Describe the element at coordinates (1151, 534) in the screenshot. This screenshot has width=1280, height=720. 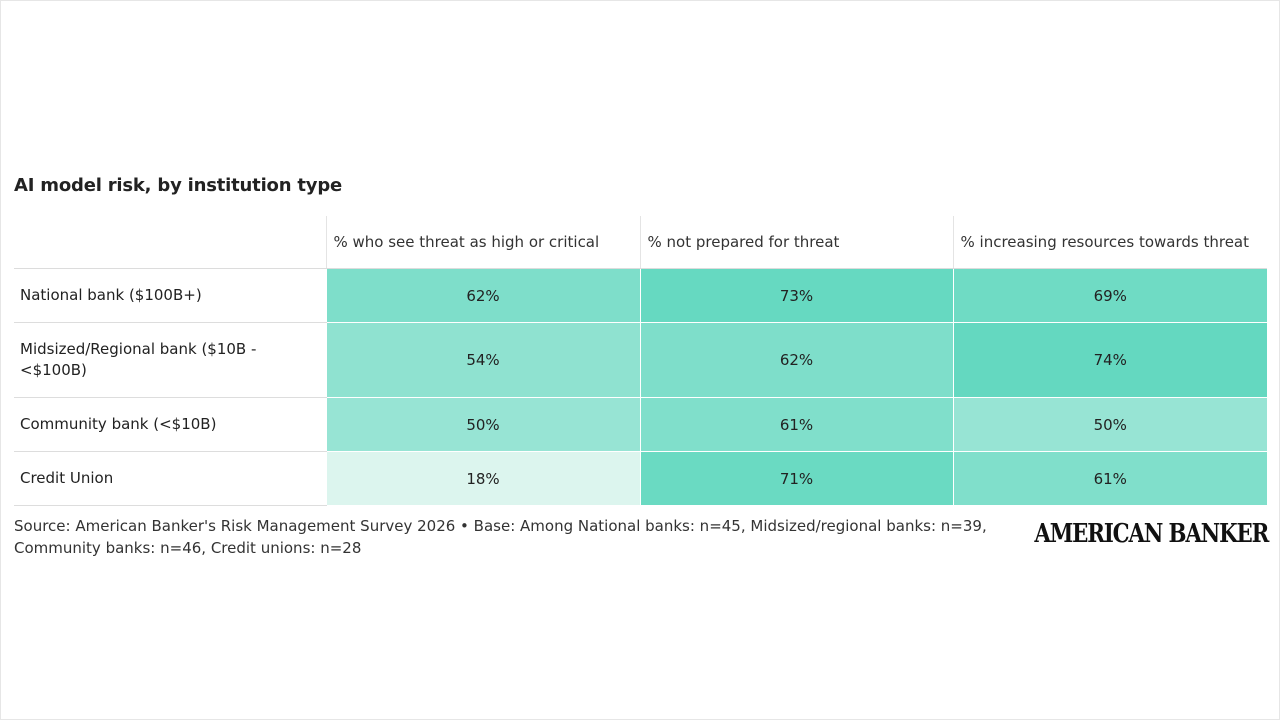
I see `american-banker-logo: AMERICAN BANKER` at that location.